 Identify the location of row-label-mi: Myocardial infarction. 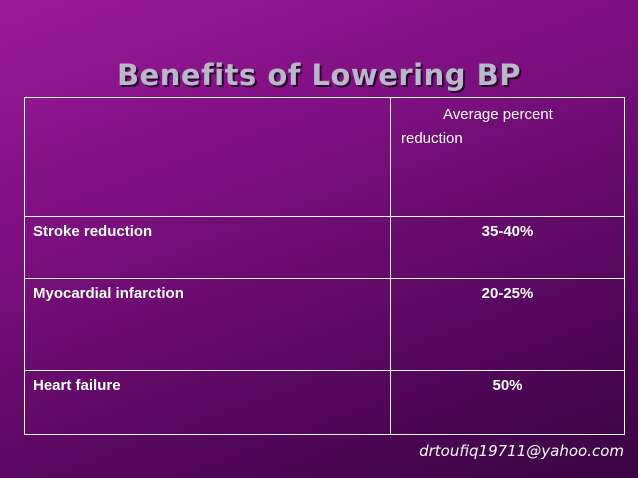
(207, 324).